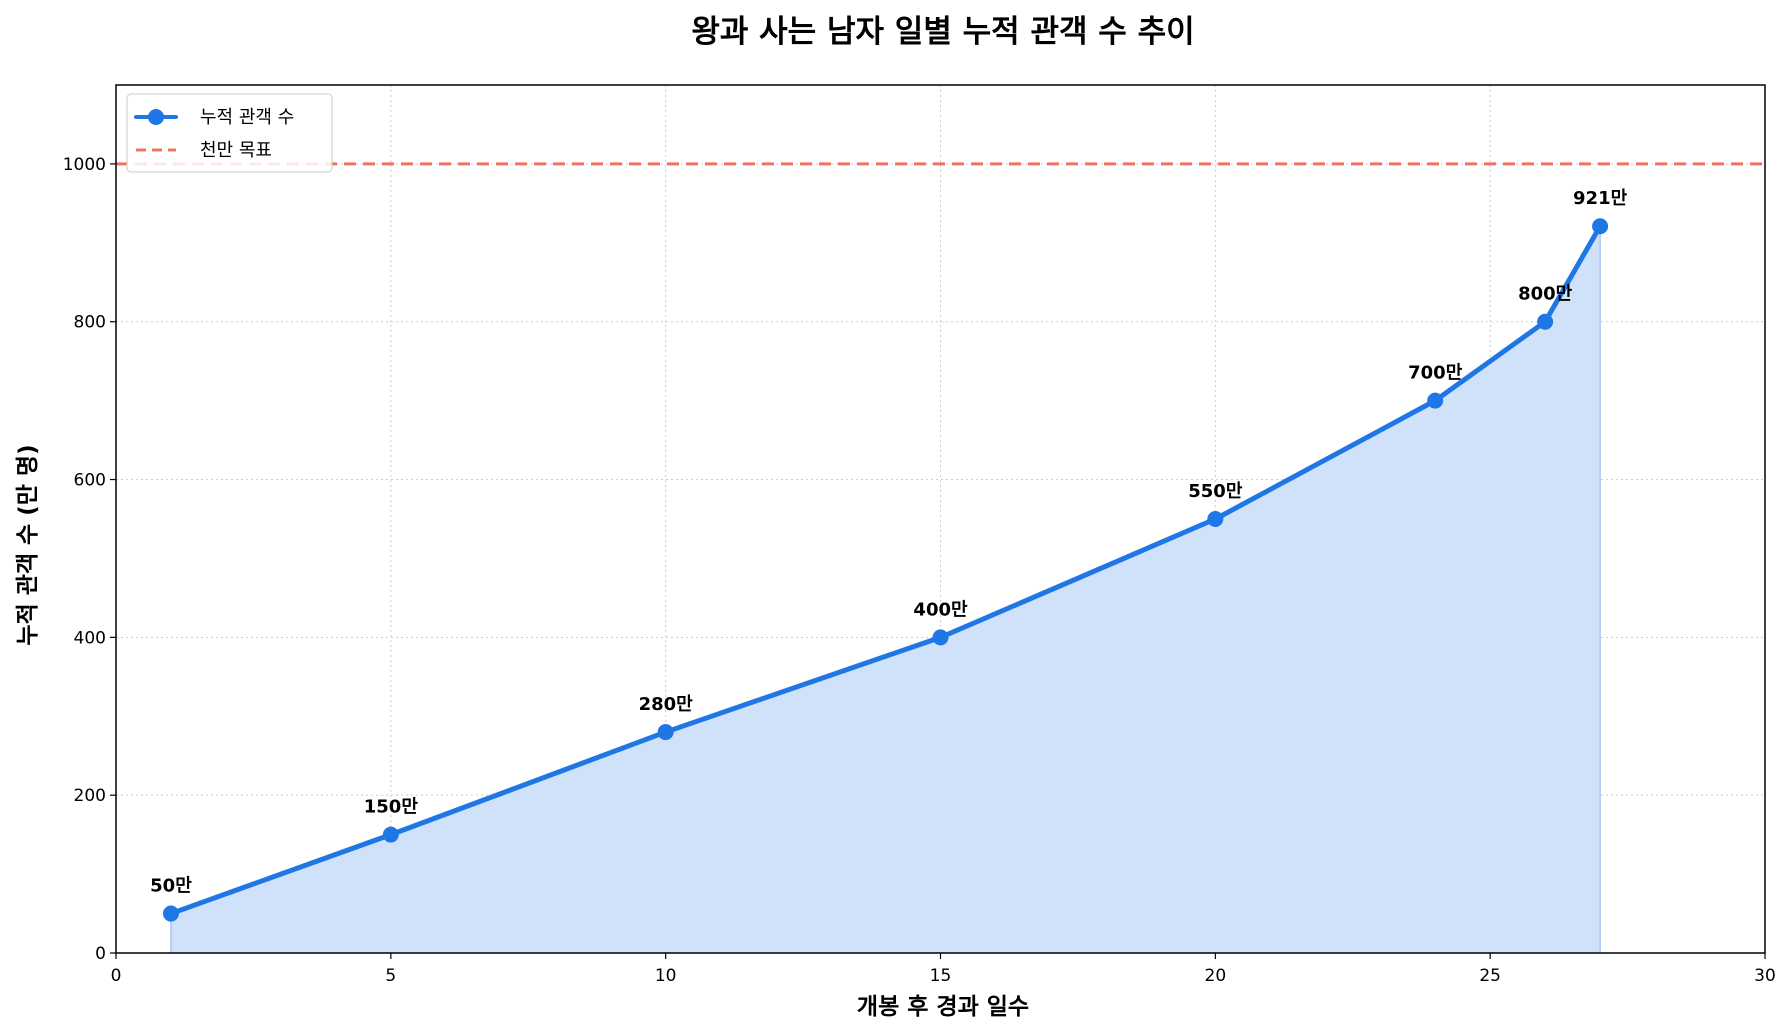  What do you see at coordinates (1765, 976) in the screenshot?
I see `x-tick-label: 30` at bounding box center [1765, 976].